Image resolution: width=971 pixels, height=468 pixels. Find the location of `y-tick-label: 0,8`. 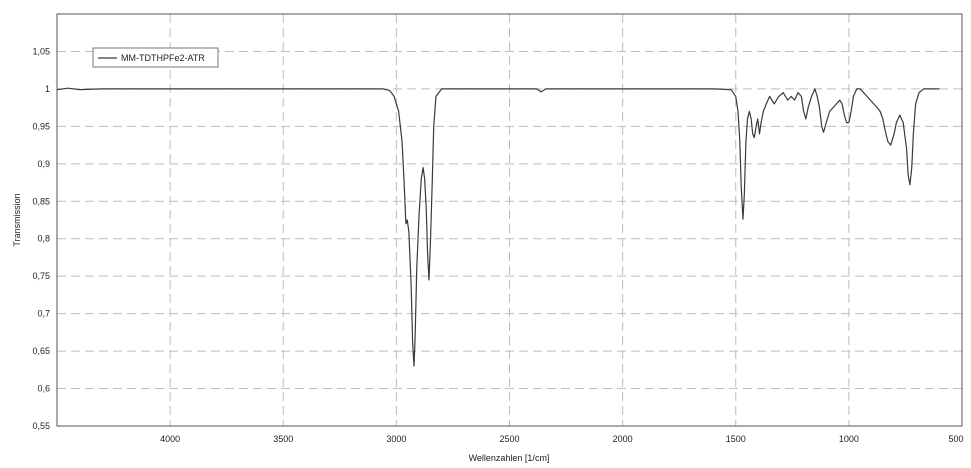

y-tick-label: 0,8 is located at coordinates (43, 239).